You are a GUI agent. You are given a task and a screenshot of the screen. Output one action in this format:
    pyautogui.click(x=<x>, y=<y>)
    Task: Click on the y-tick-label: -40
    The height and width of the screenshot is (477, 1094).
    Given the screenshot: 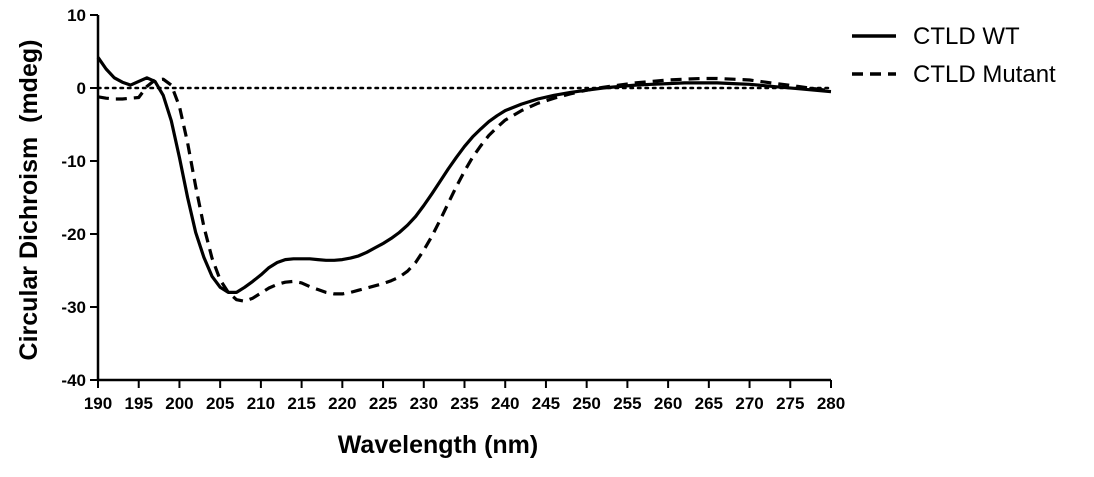 What is the action you would take?
    pyautogui.click(x=73, y=380)
    